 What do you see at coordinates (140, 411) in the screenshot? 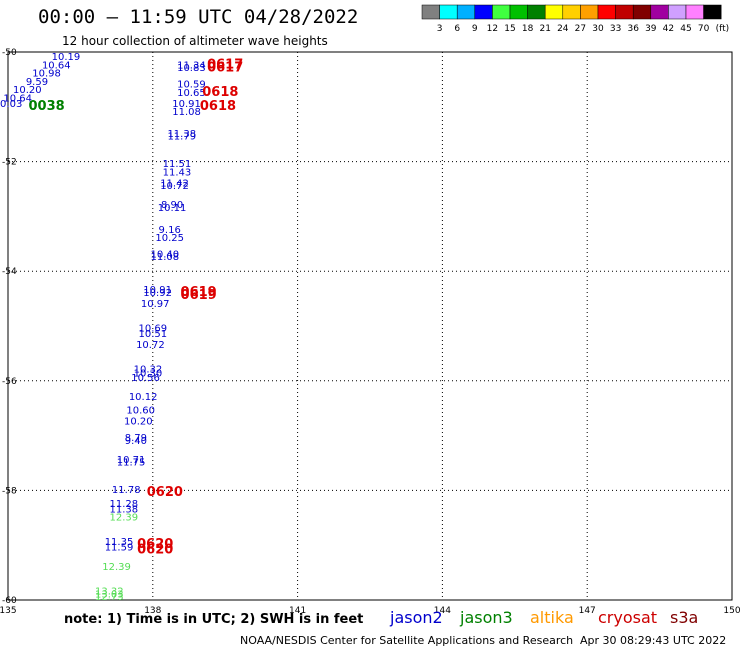
I see `wave-height-label: 10.60` at bounding box center [140, 411].